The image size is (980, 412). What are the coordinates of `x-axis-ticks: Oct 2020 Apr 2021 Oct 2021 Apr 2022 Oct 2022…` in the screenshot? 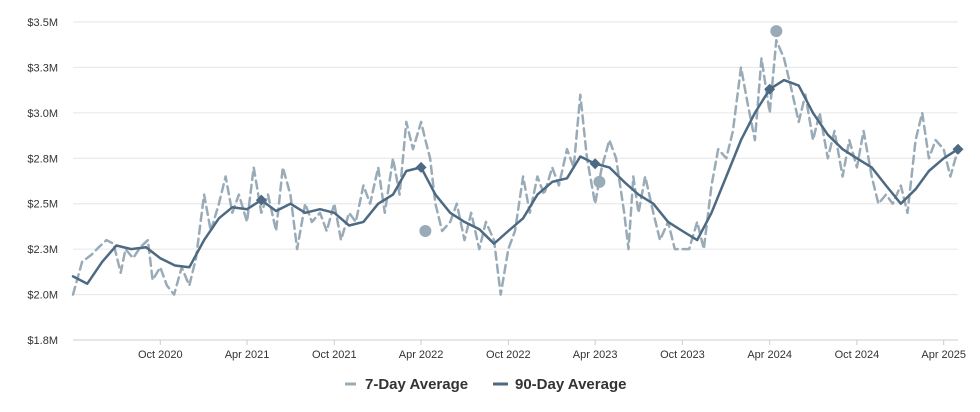 It's located at (552, 350).